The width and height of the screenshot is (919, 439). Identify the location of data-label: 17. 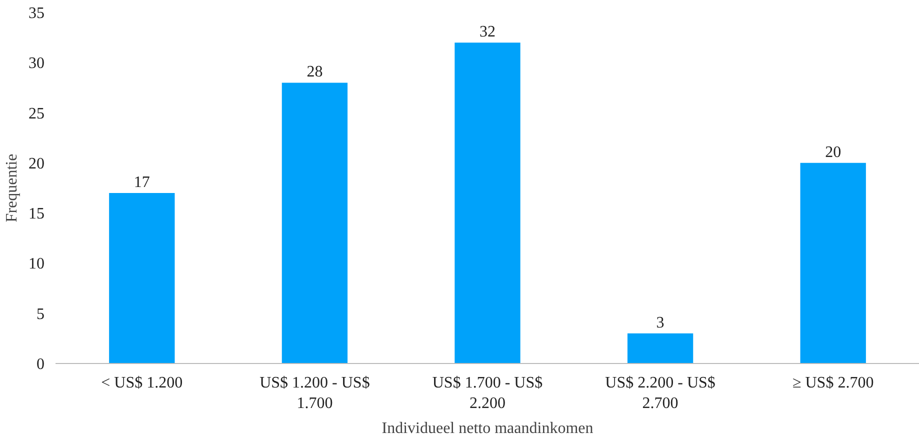
(142, 183).